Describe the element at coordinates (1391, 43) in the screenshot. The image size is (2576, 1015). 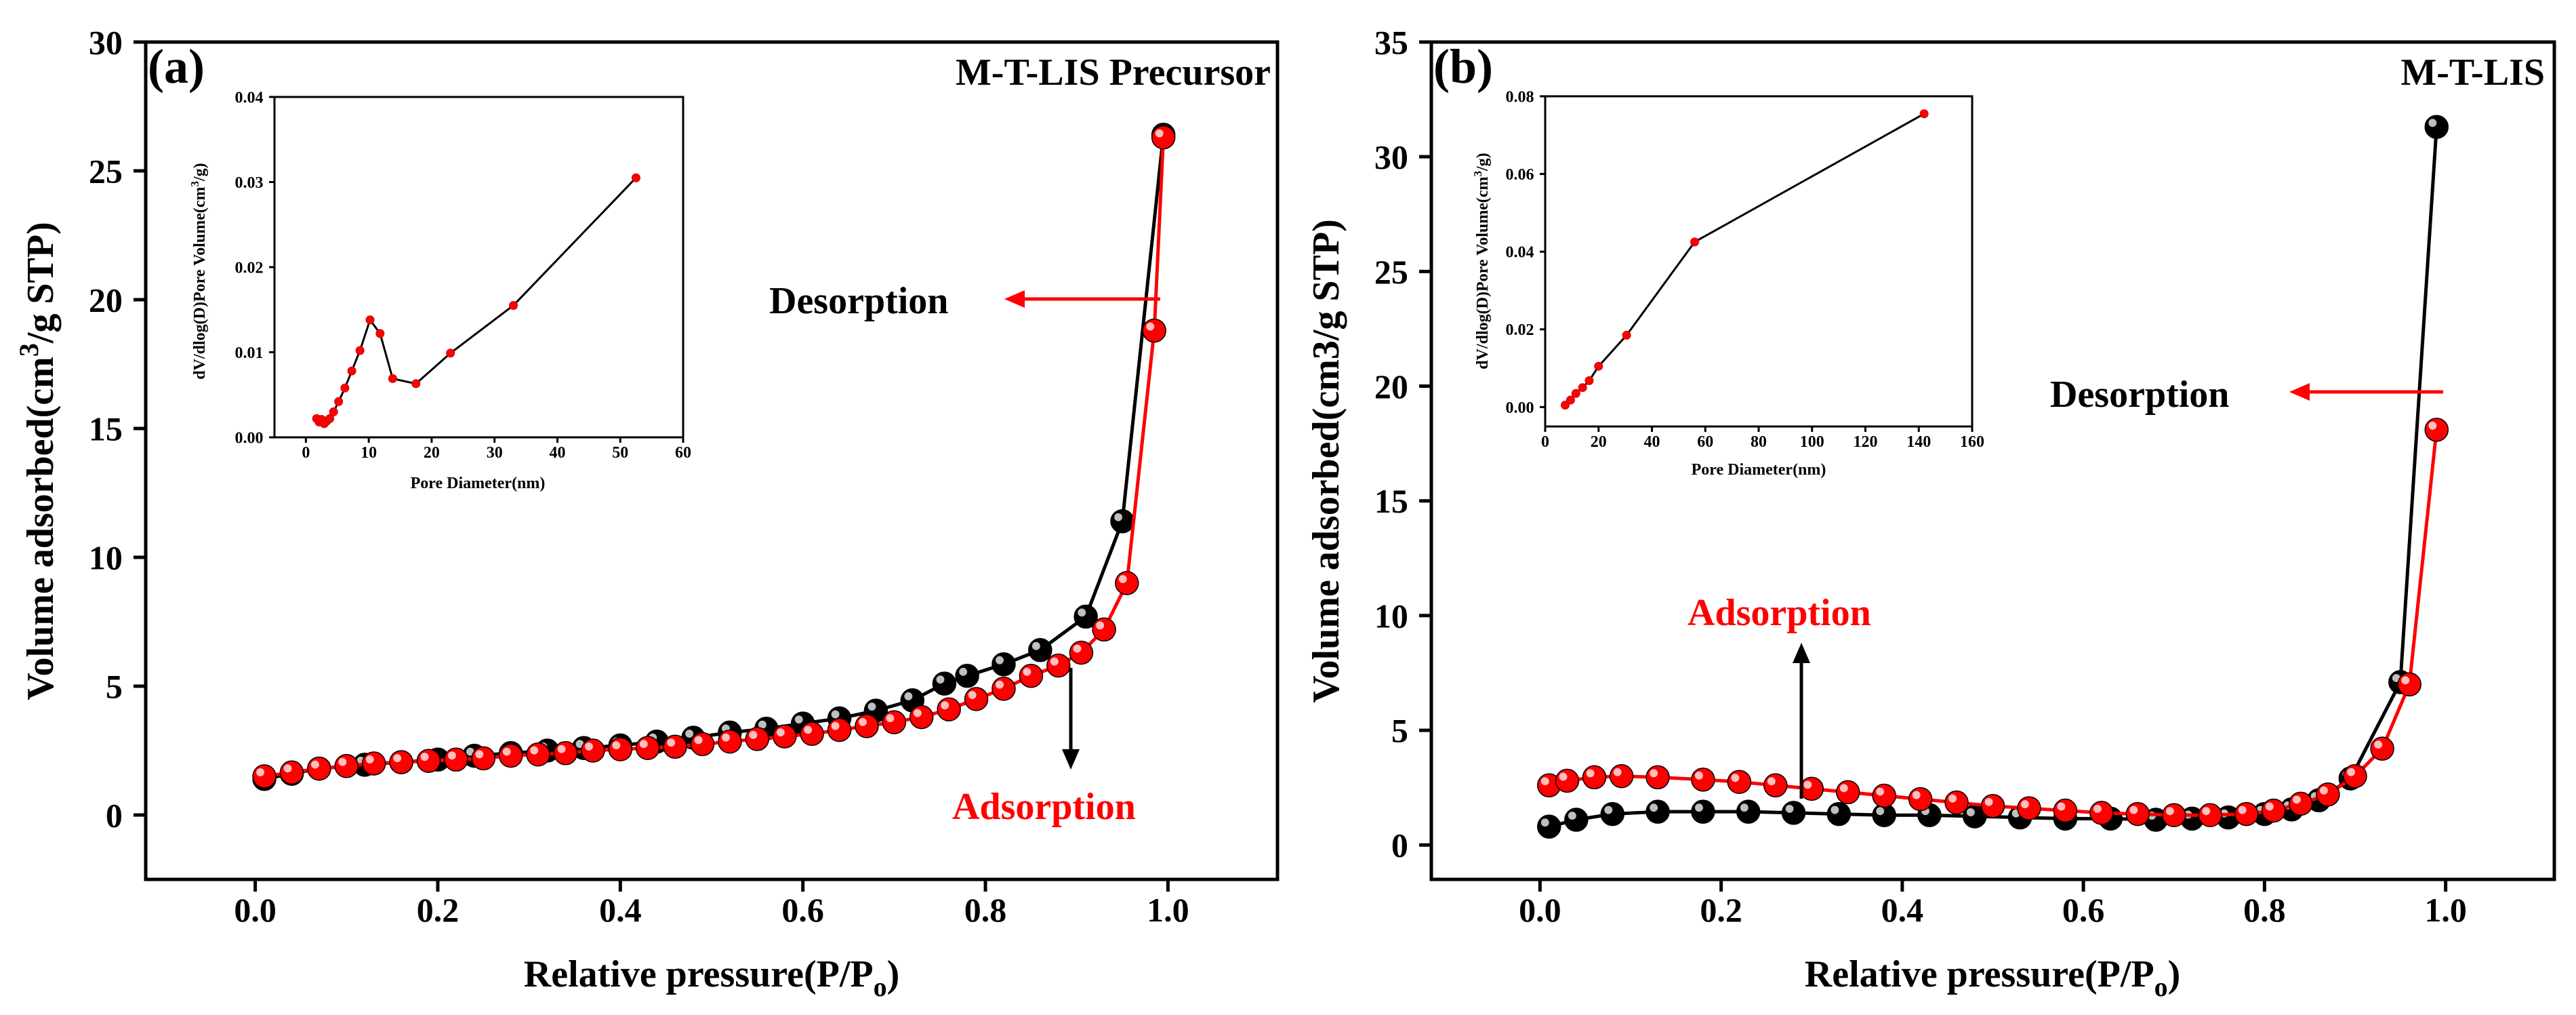
I see `panel-b-y-tick-label: 35` at that location.